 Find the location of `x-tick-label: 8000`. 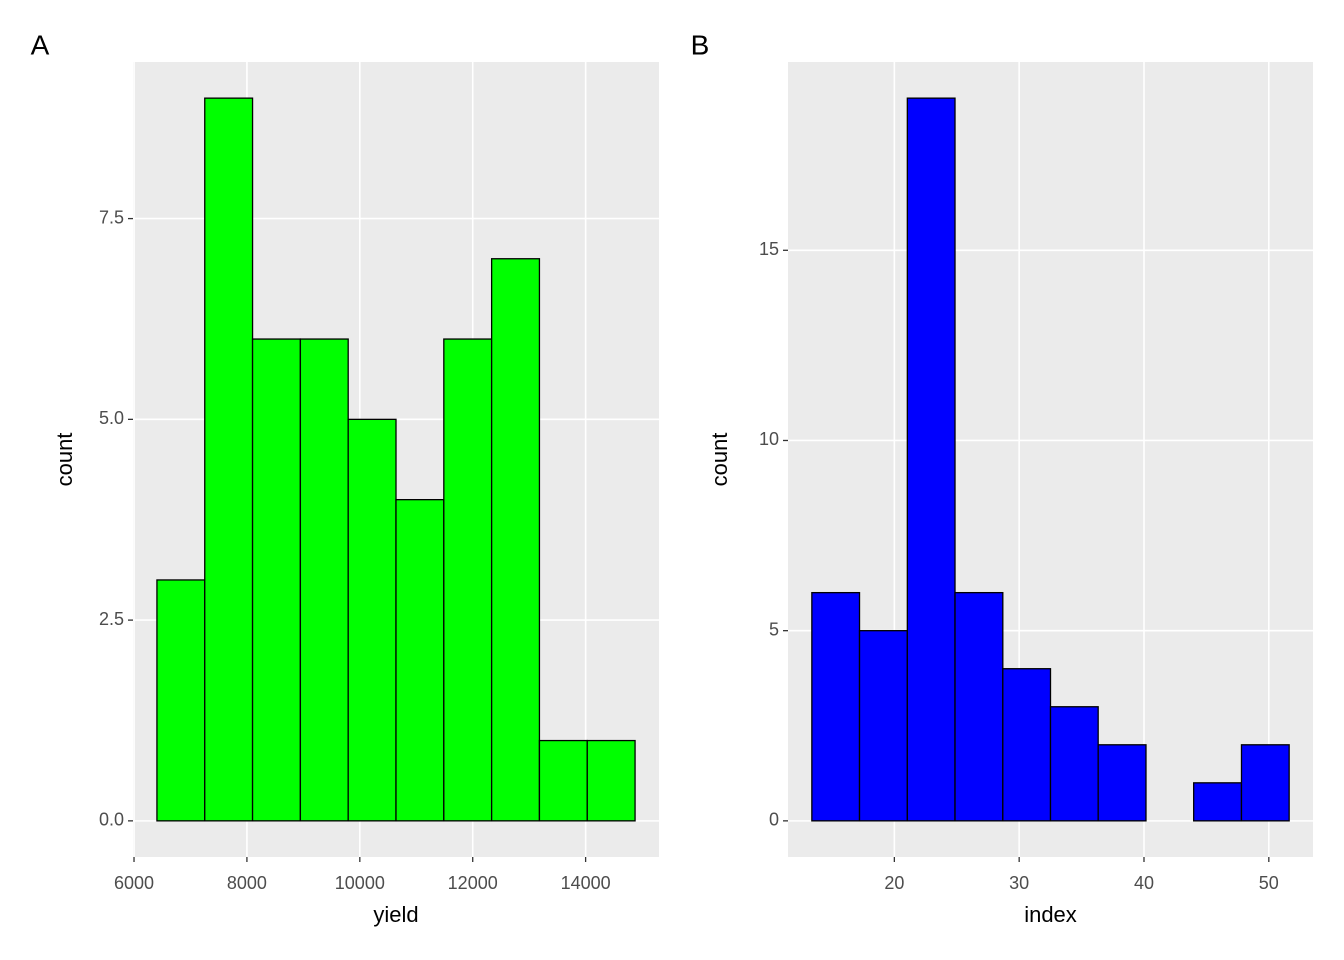

x-tick-label: 8000 is located at coordinates (247, 883).